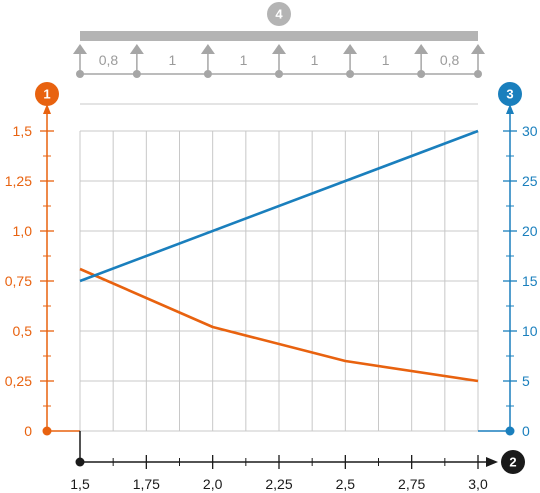 This screenshot has width=540, height=493. Describe the element at coordinates (530, 331) in the screenshot. I see `right-axis-tick-label: 10` at that location.